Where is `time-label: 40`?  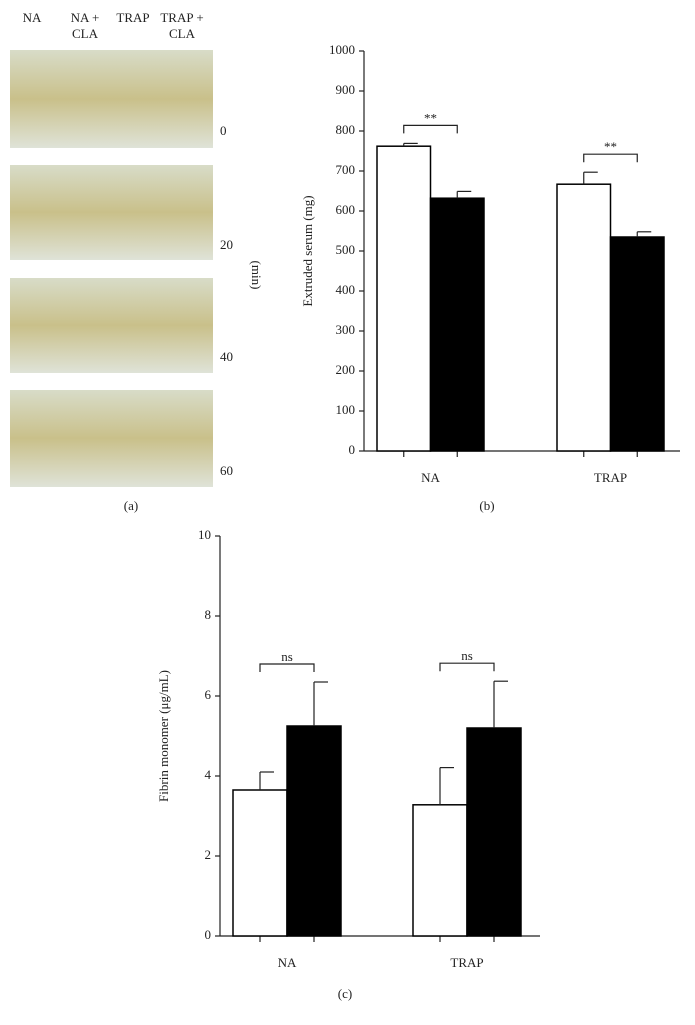 time-label: 40 is located at coordinates (226, 356).